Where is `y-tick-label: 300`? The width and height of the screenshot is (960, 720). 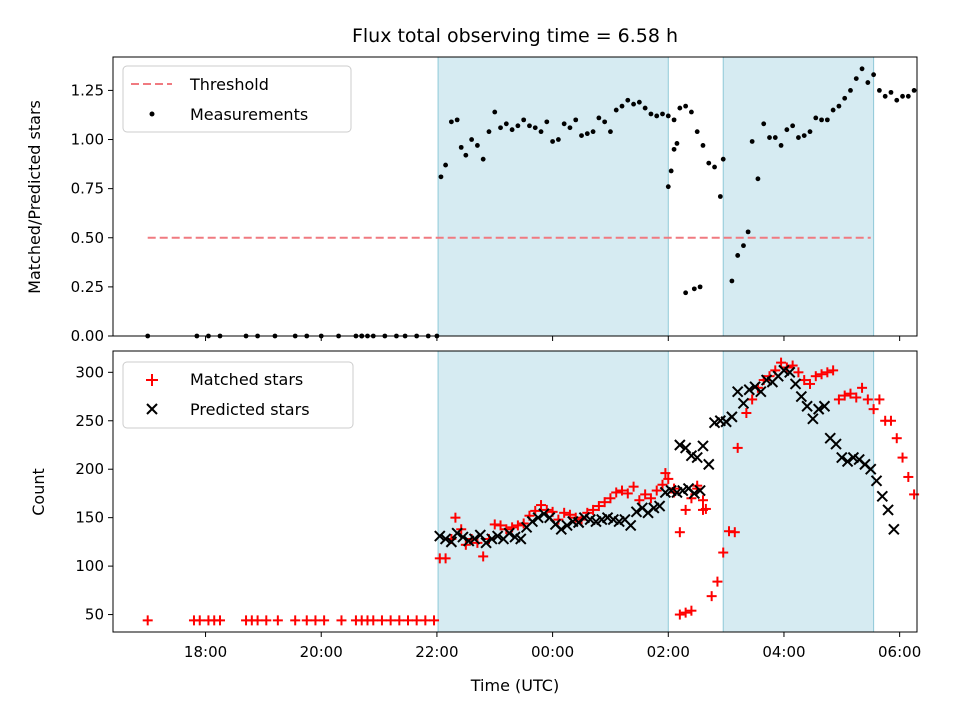 y-tick-label: 300 is located at coordinates (89, 372).